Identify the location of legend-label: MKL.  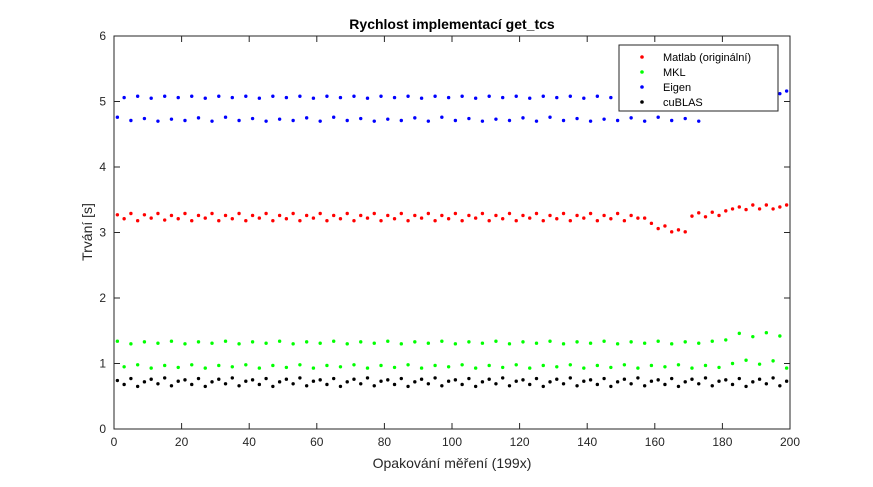
(674, 73).